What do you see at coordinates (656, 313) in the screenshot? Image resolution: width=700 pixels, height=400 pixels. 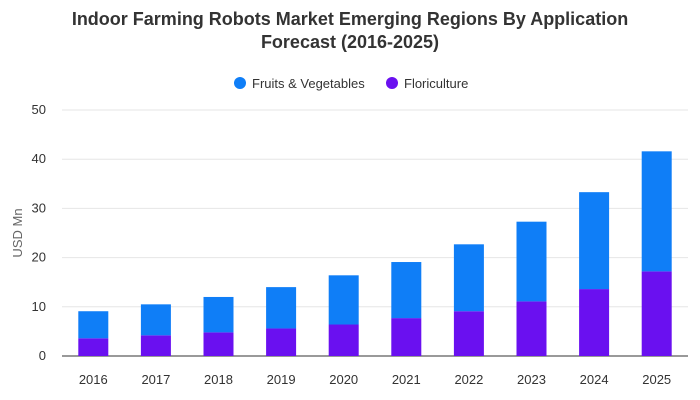 I see `bar-floriculture-2025` at bounding box center [656, 313].